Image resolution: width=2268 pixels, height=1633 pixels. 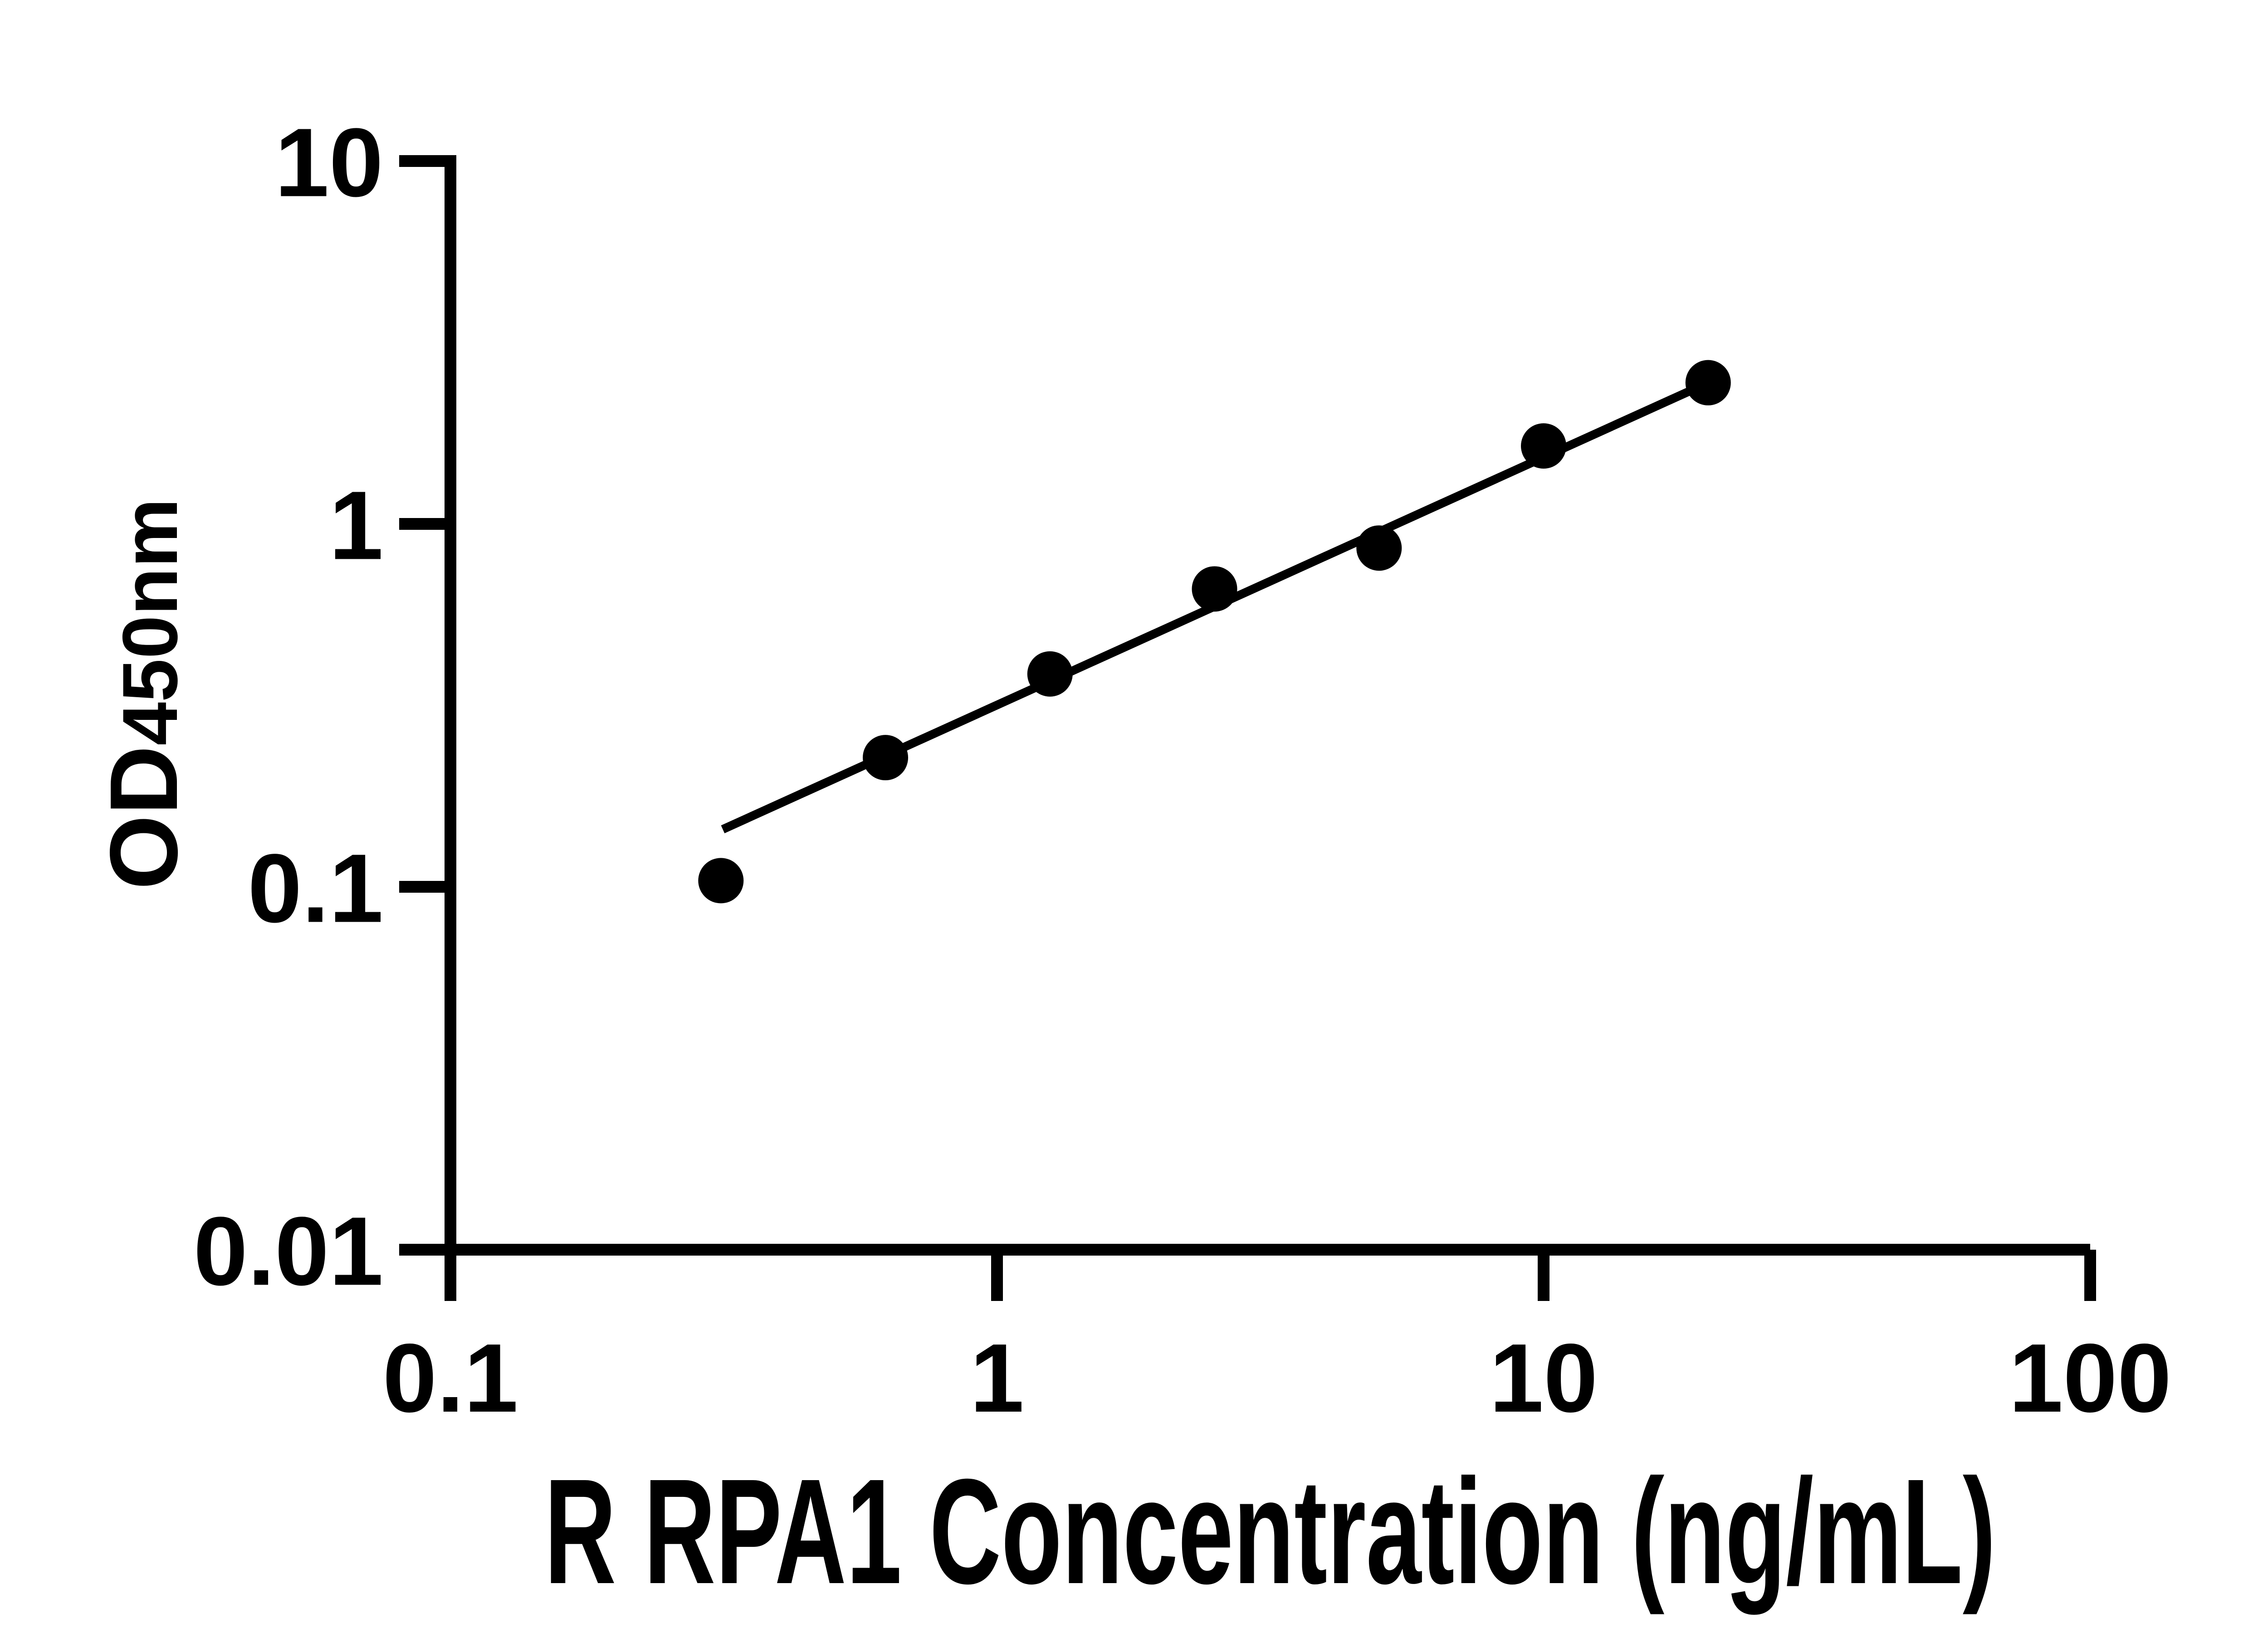 I want to click on y-tick-label: 1, so click(x=356, y=525).